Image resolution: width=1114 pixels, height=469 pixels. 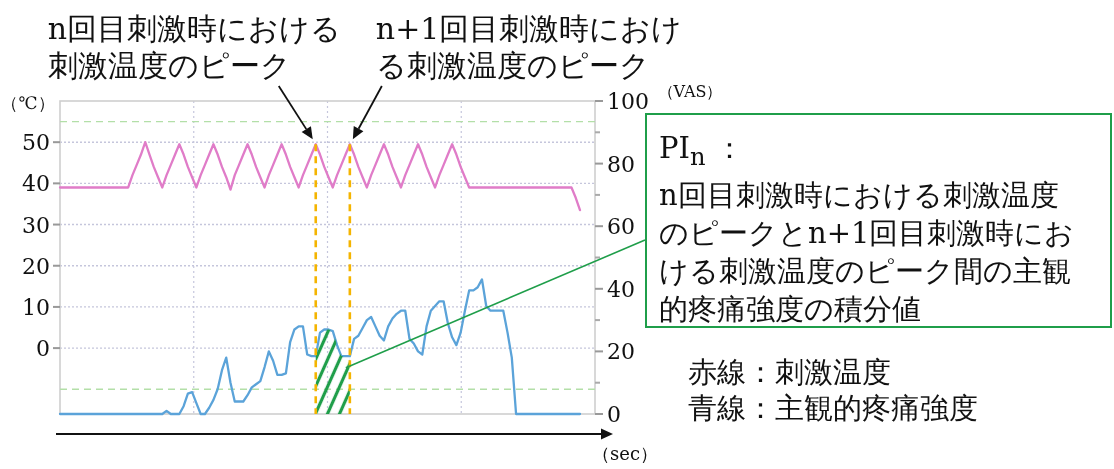 I want to click on annotation: n+1回目刺激時における刺激温度のピーク, so click(x=529, y=47).